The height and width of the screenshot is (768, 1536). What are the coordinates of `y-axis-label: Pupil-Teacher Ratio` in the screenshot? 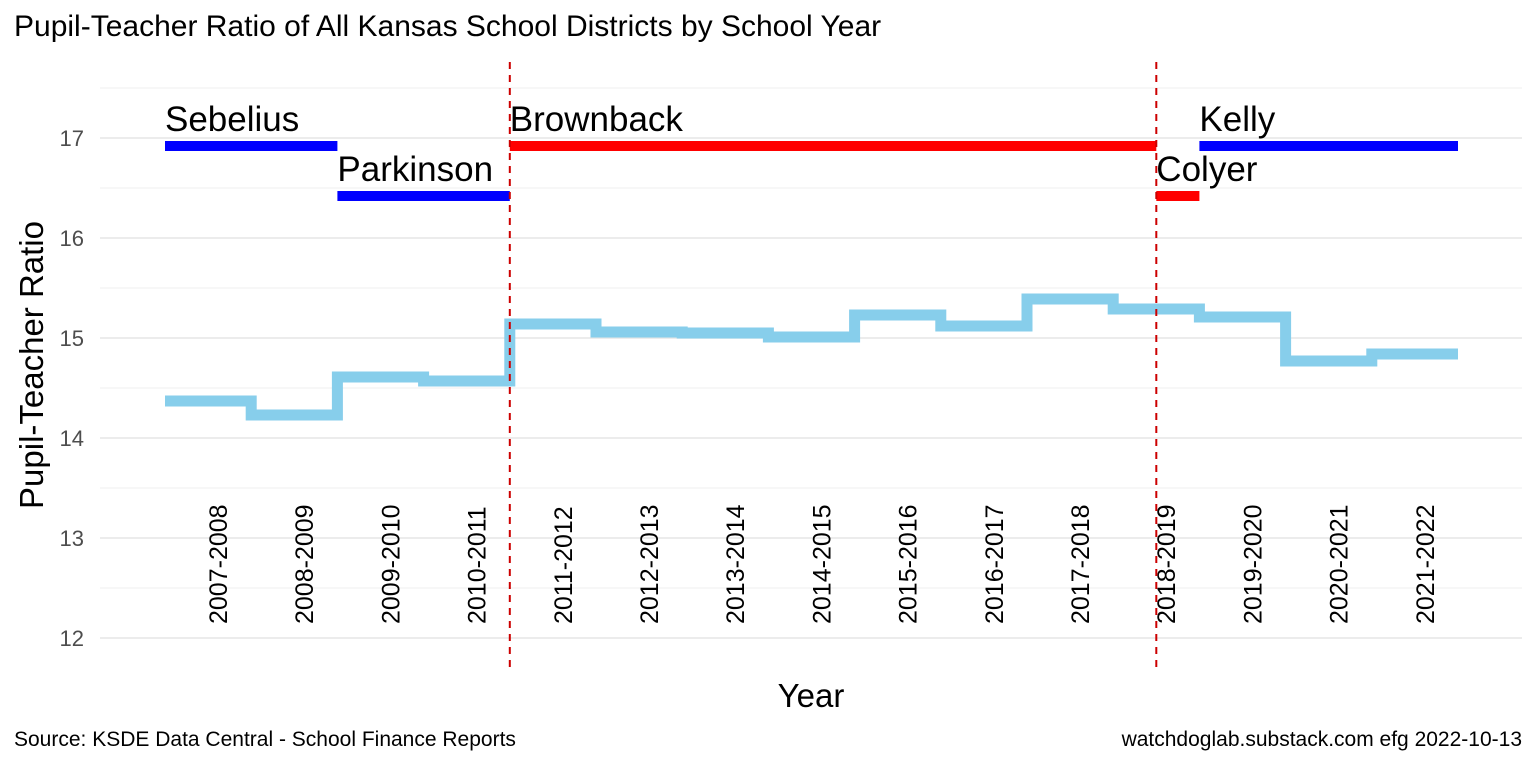 It's located at (31, 365).